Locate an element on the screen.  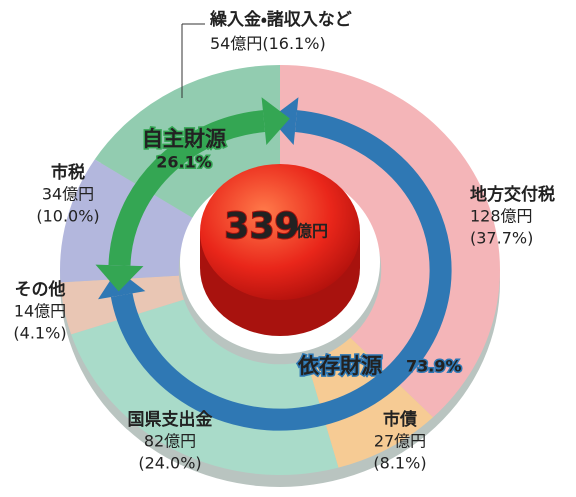
group-name: 依存財源 is located at coordinates (339, 366).